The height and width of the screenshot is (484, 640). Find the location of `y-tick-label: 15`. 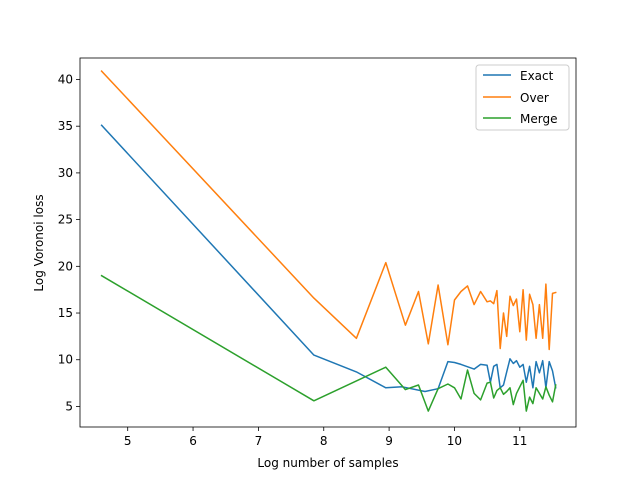

y-tick-label: 15 is located at coordinates (65, 313).